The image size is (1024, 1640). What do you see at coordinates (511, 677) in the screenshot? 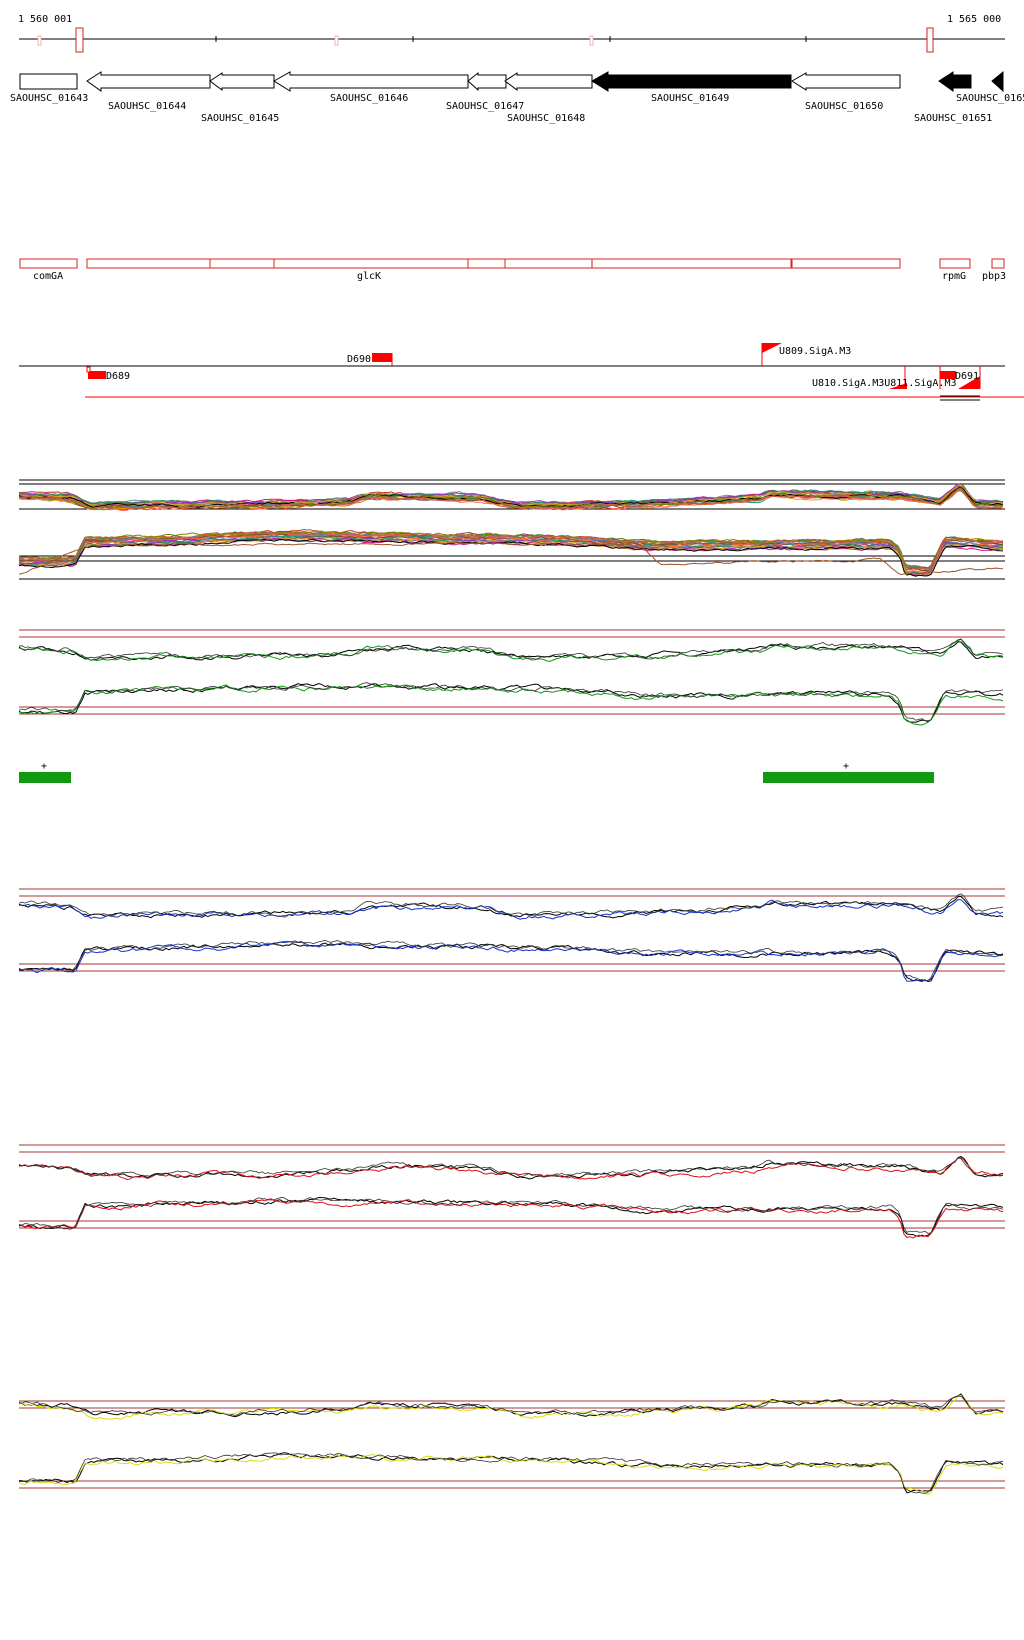
I see `expression-track-green` at bounding box center [511, 677].